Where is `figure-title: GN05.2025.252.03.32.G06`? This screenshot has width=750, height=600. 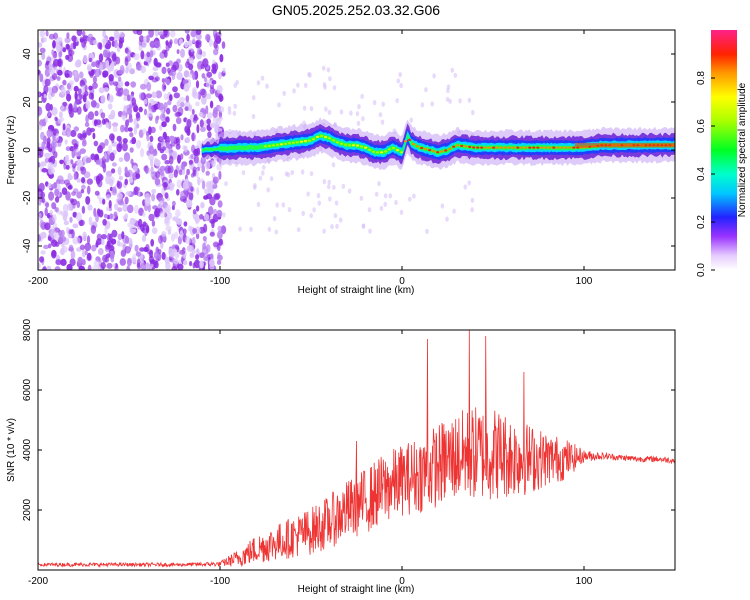 figure-title: GN05.2025.252.03.32.G06 is located at coordinates (356, 10).